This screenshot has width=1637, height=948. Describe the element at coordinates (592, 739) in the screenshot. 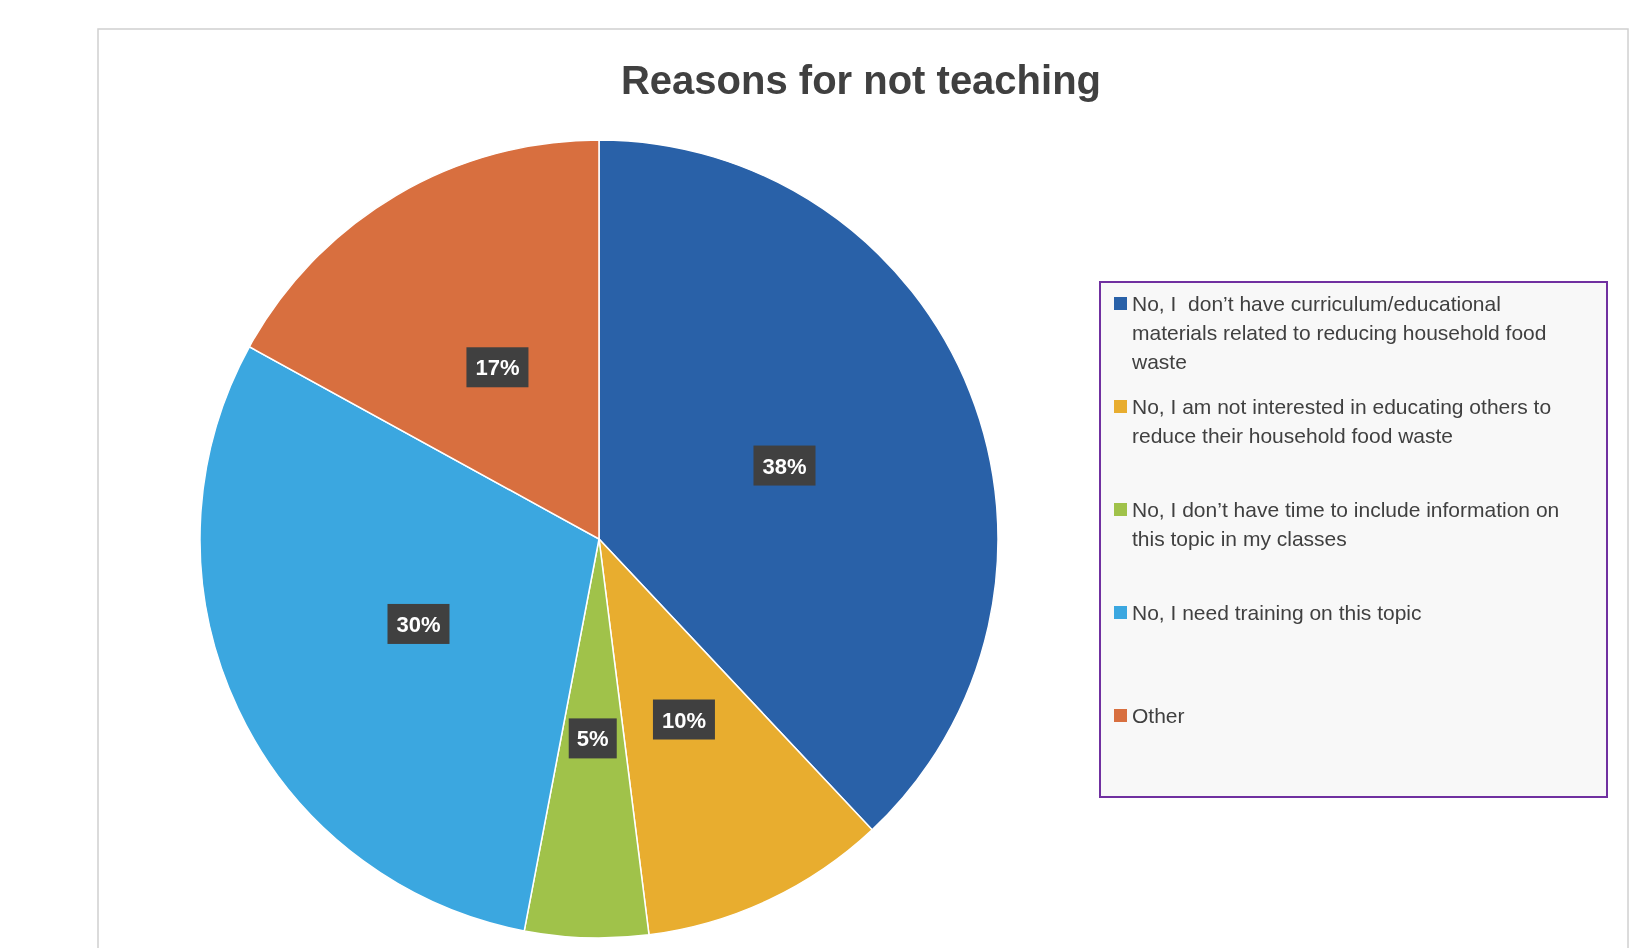

I see `data-label: 5%` at that location.